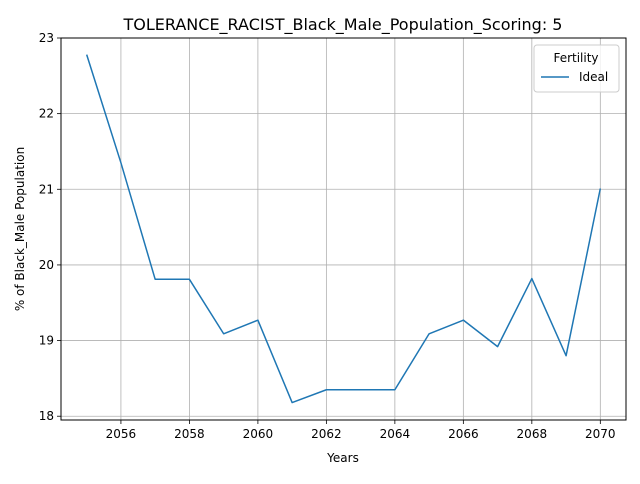 This screenshot has width=640, height=484. I want to click on y-tick-label: 23, so click(46, 38).